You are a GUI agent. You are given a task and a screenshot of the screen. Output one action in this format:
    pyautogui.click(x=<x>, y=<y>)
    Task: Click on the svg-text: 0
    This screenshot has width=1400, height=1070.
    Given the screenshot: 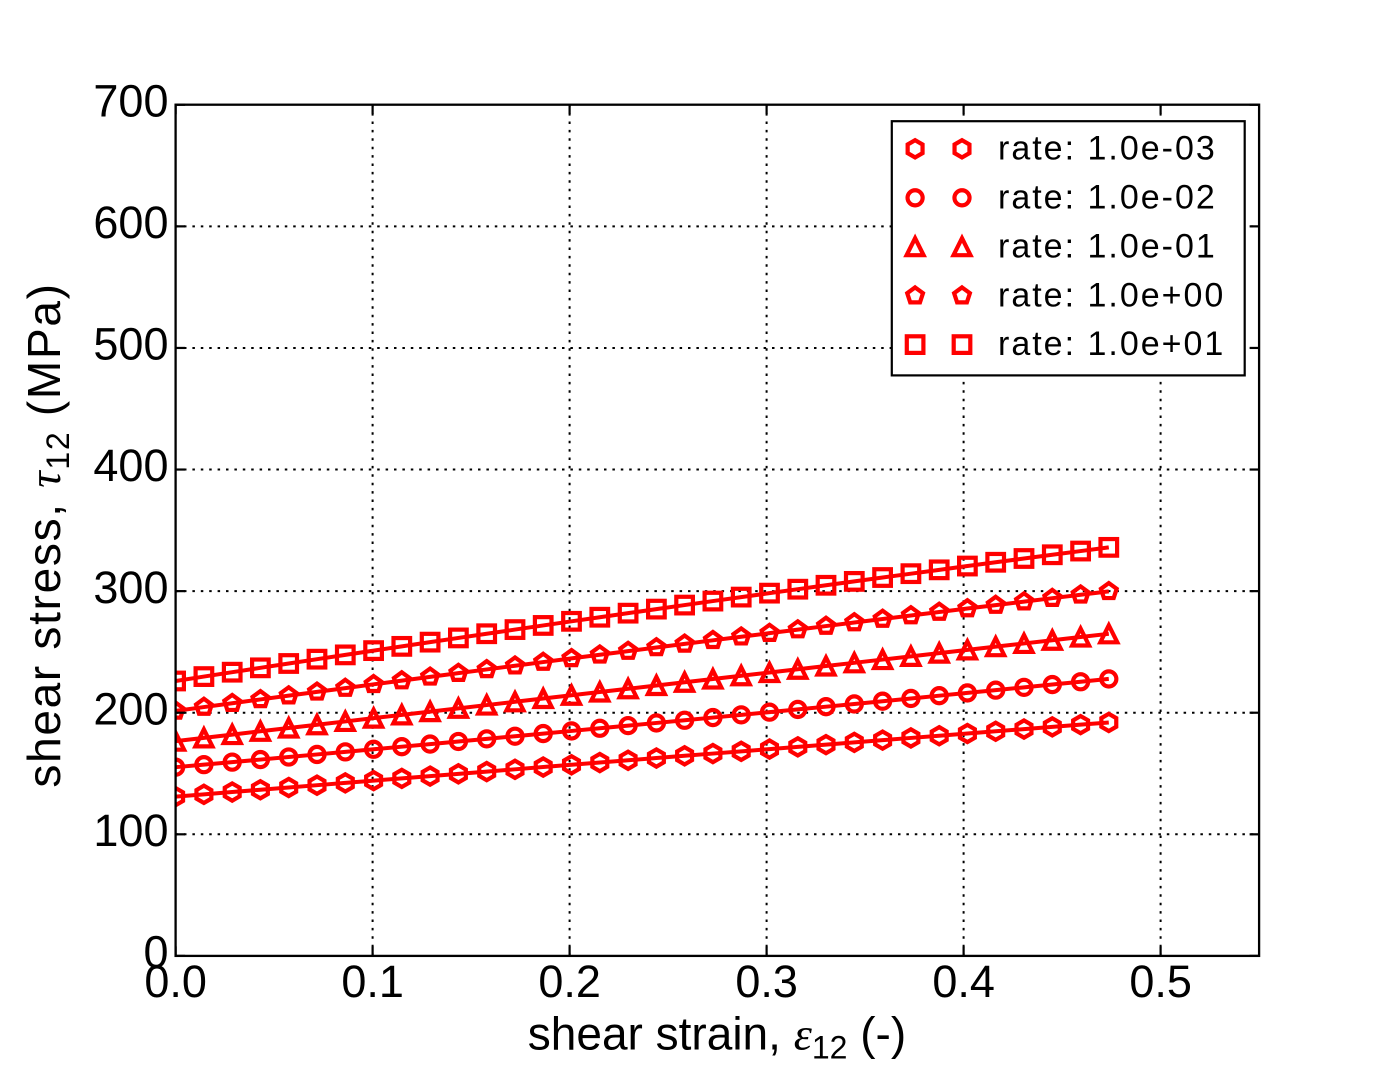 What is the action you would take?
    pyautogui.click(x=155, y=952)
    